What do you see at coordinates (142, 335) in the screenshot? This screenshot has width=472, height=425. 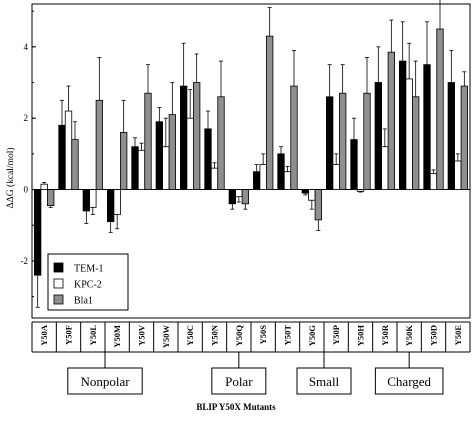 I see `category-label: Y50V` at bounding box center [142, 335].